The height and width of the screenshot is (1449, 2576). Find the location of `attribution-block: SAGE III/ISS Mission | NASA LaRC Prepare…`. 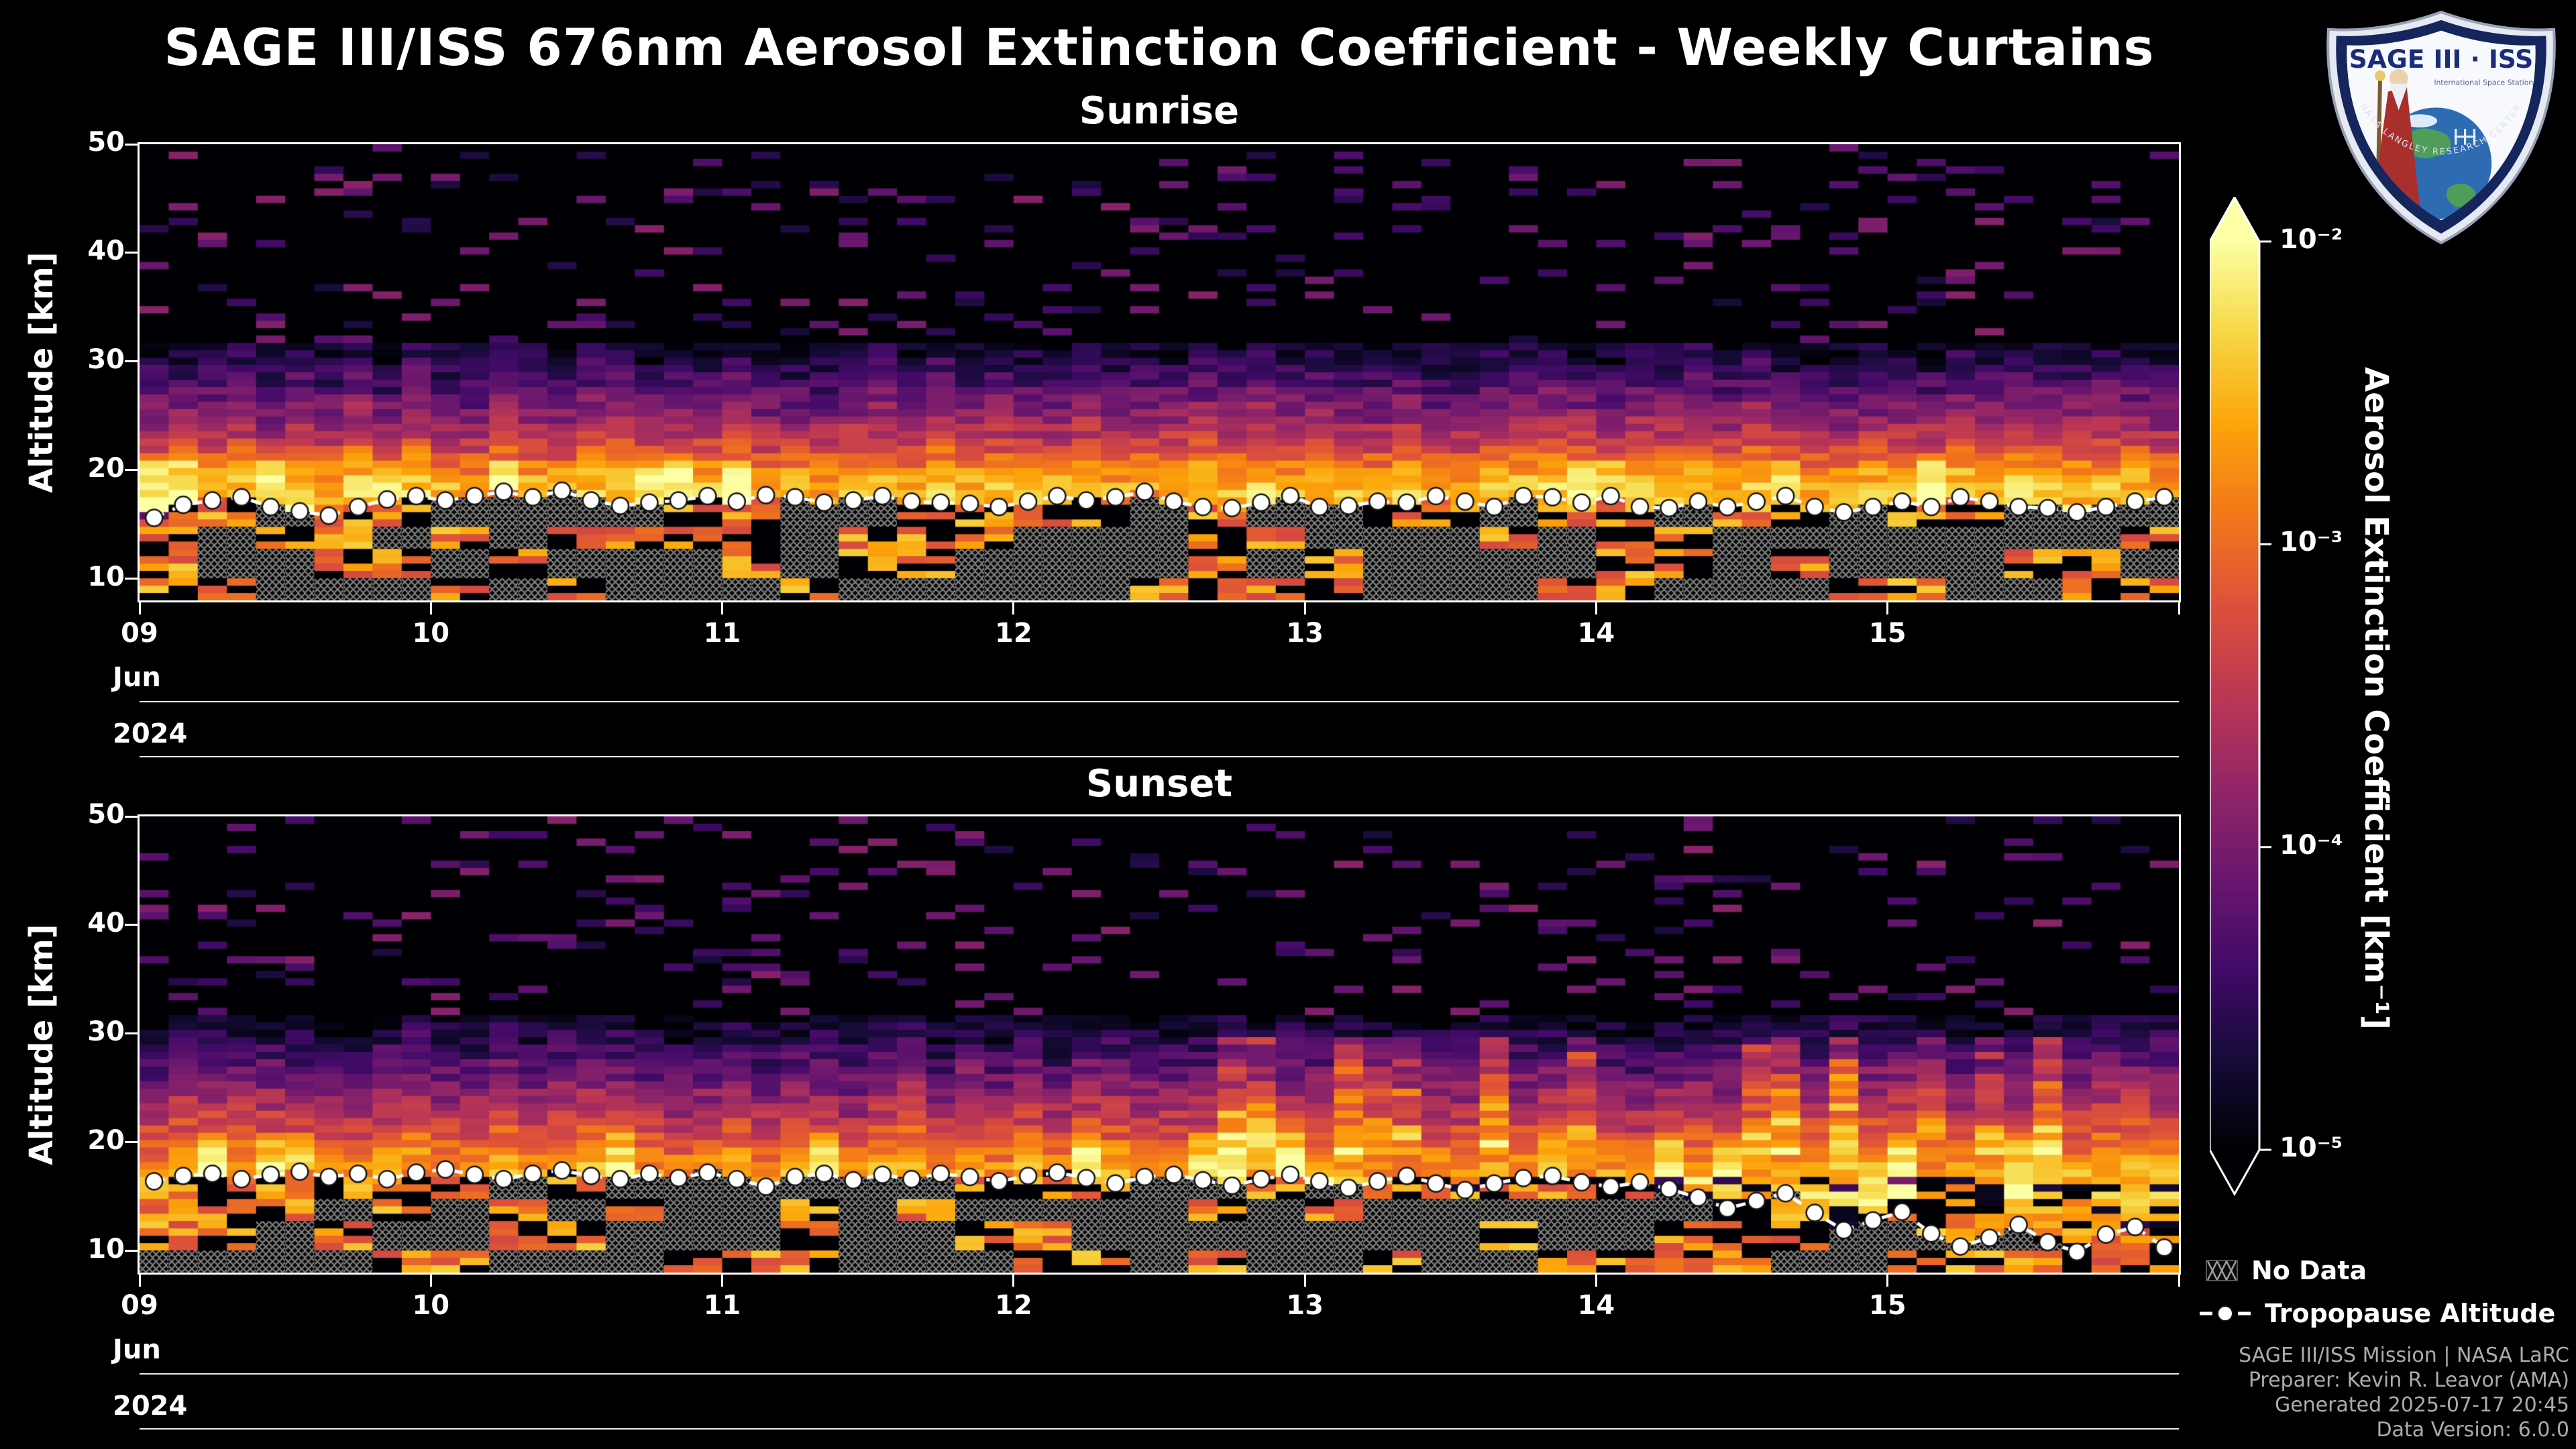

attribution-block: SAGE III/ISS Mission | NASA LaRC Prepare… is located at coordinates (2404, 1392).